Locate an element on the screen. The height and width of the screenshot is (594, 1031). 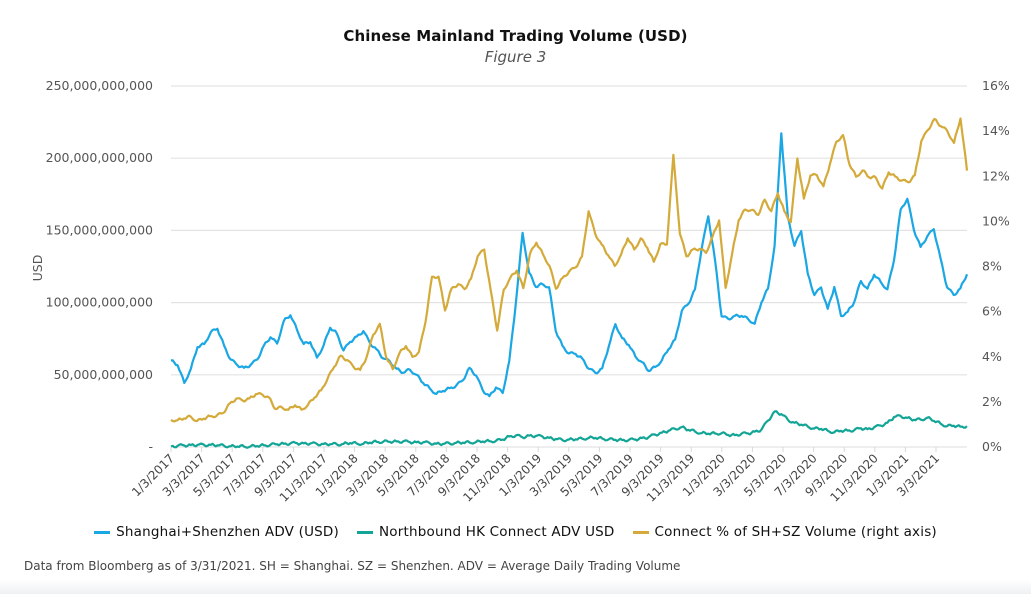
legend-label: Northbound HK Connect ADV USD is located at coordinates (497, 532).